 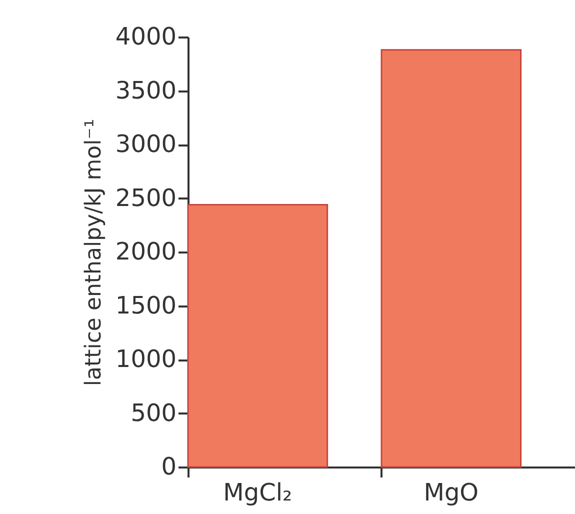 What do you see at coordinates (145, 36) in the screenshot?
I see `y-tick-label: 4000` at bounding box center [145, 36].